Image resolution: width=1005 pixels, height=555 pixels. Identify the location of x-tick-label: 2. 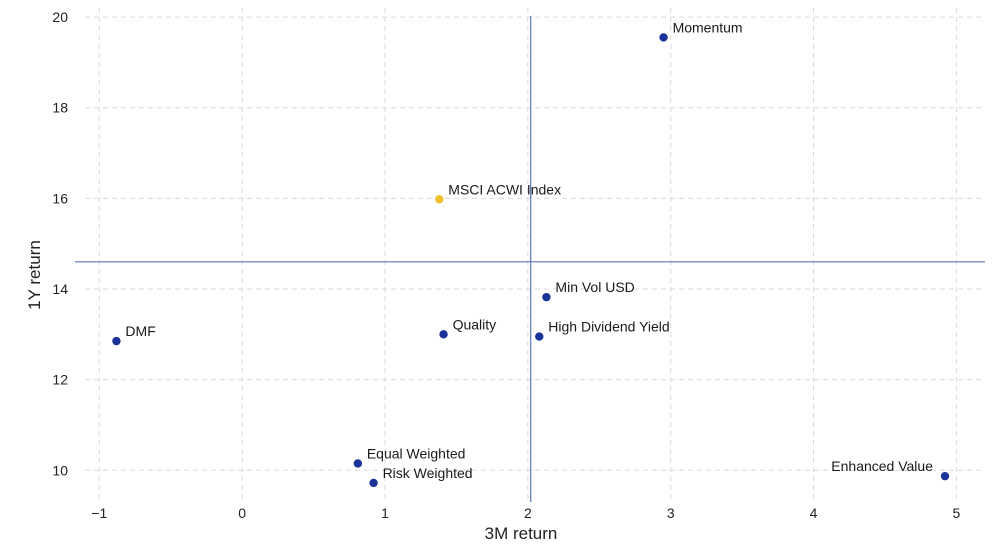
(528, 513).